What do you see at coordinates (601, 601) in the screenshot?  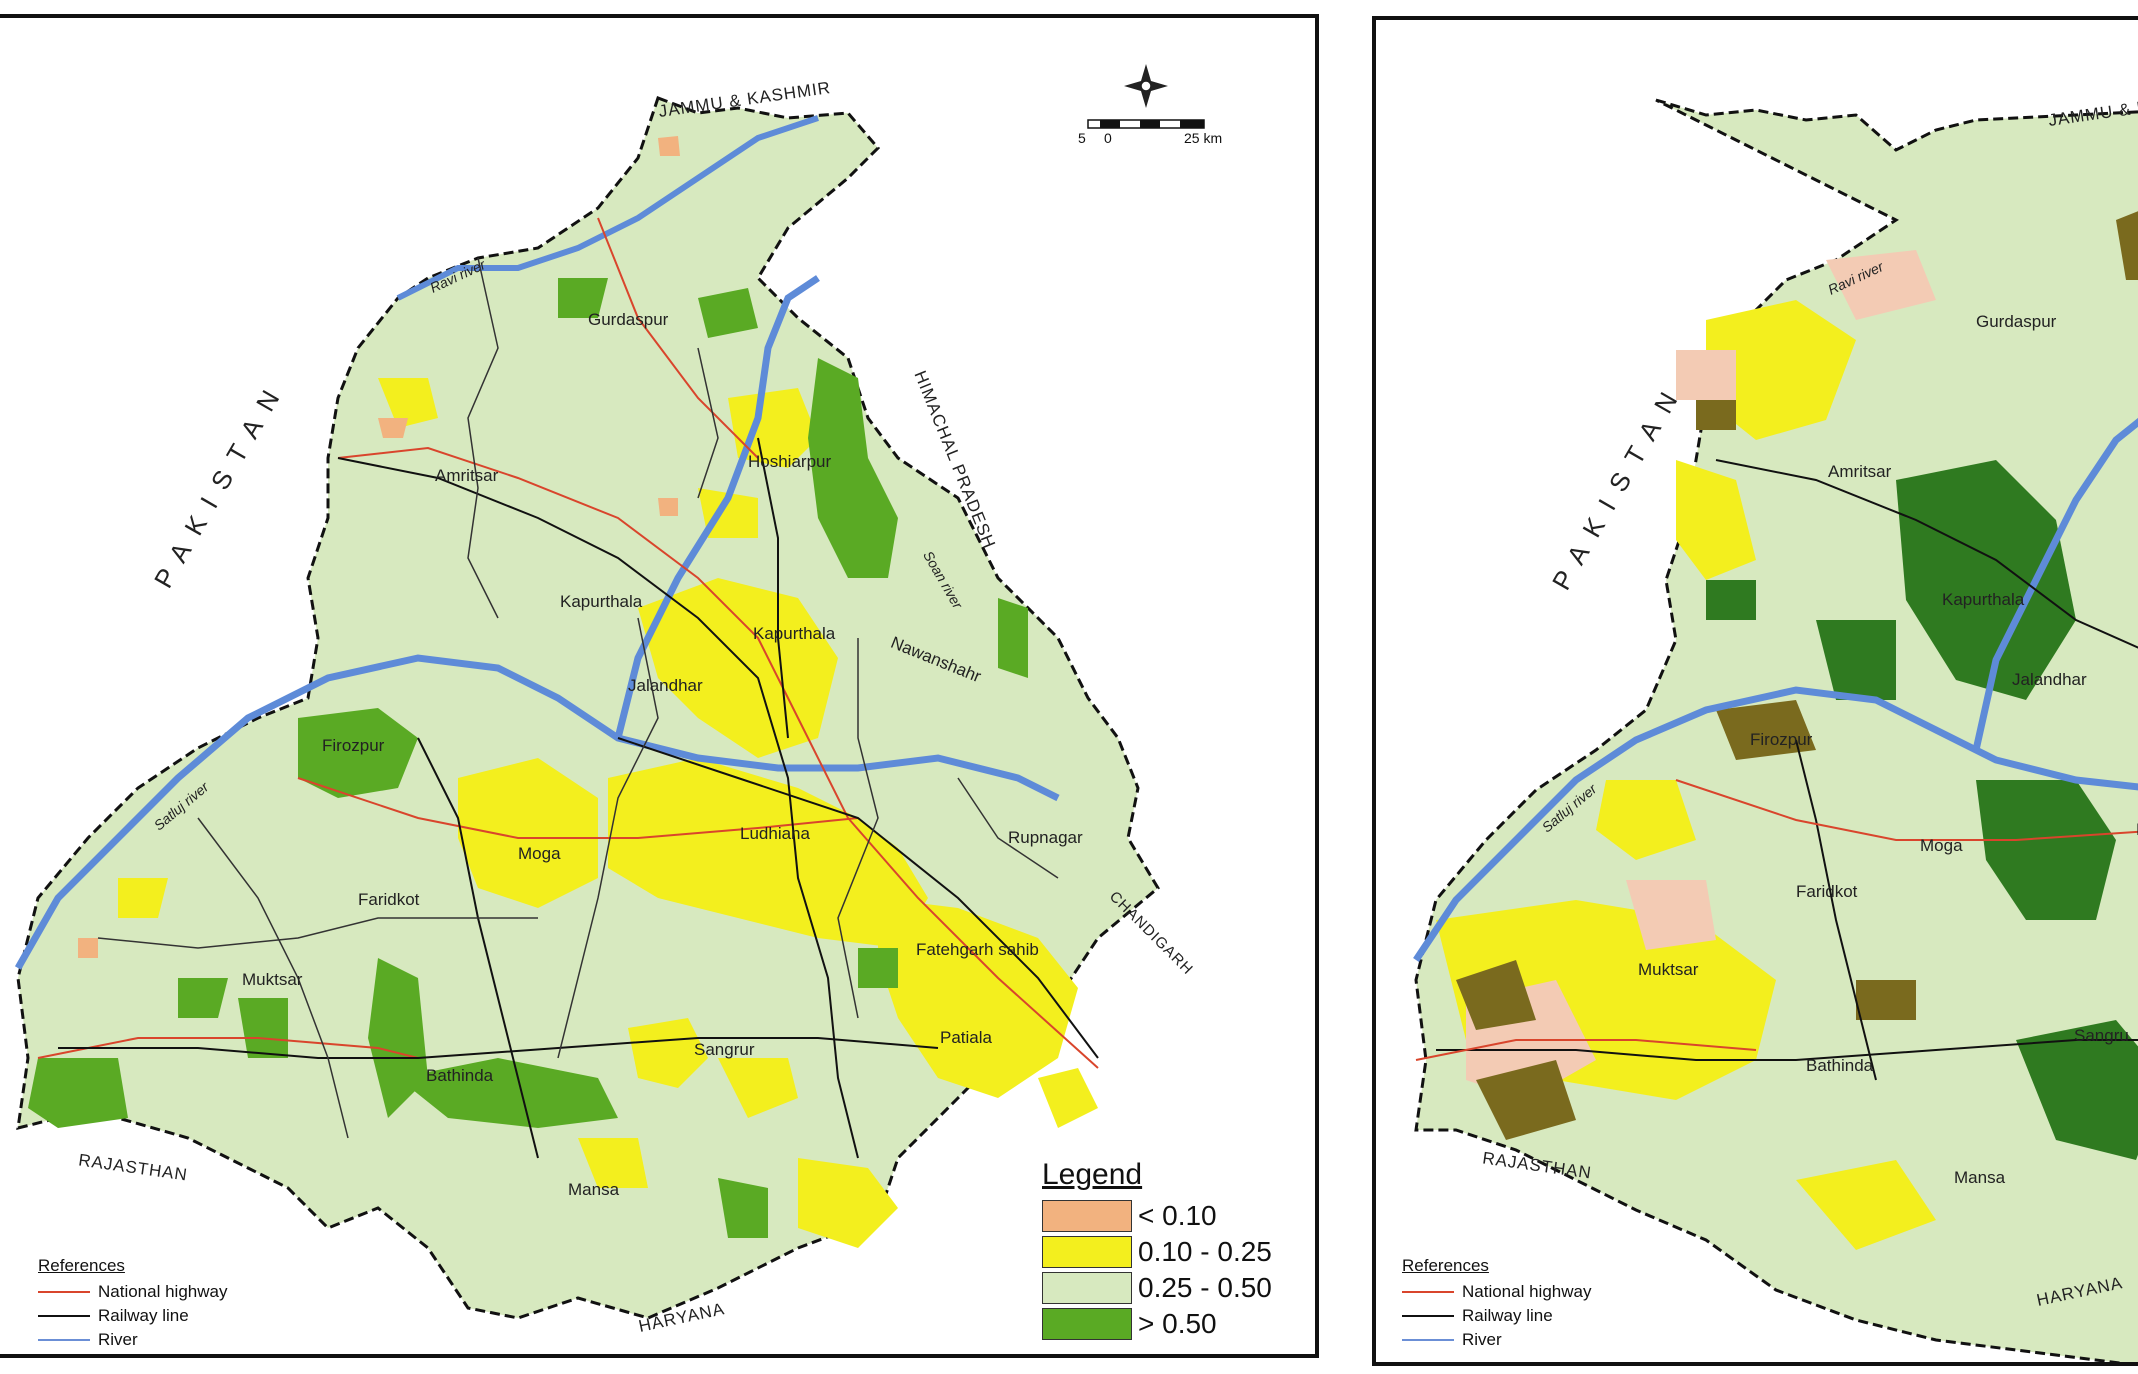 I see `city-kapurthala-1: Kapurthala` at bounding box center [601, 601].